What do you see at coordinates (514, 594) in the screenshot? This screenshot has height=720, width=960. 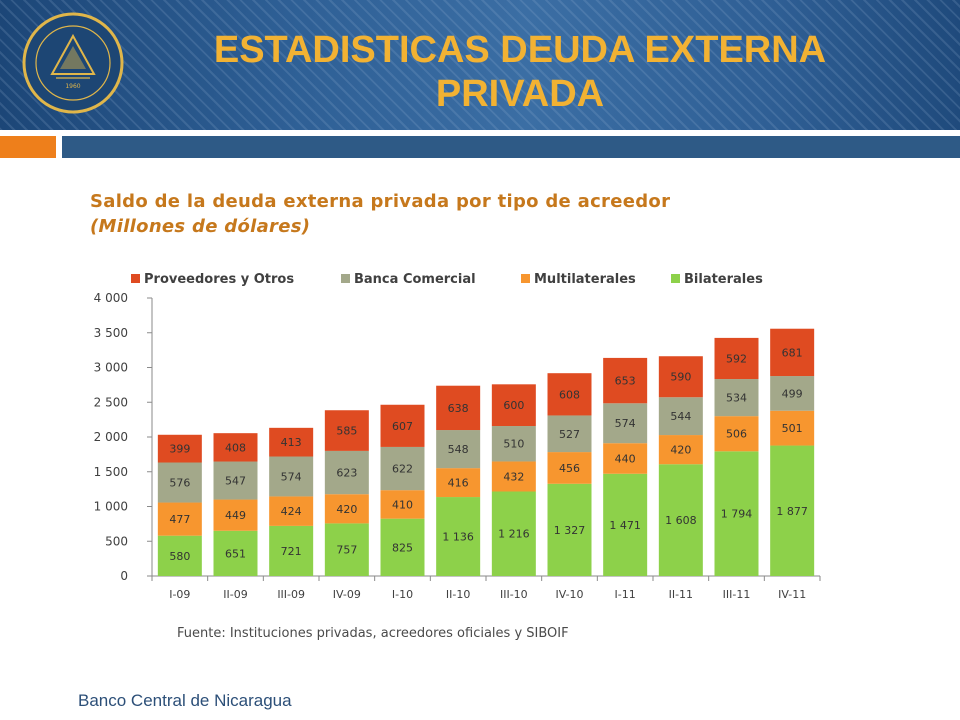 I see `x-tick-label: III-10` at bounding box center [514, 594].